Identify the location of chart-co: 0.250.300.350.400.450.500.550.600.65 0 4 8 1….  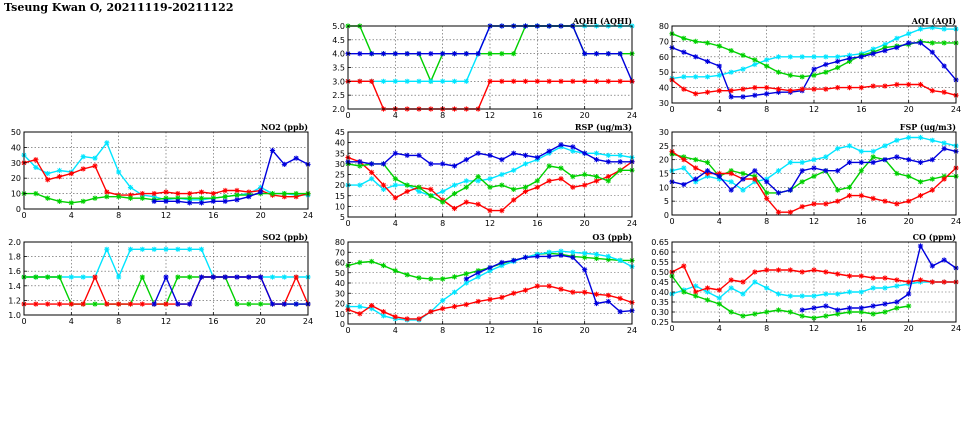
(806, 282).